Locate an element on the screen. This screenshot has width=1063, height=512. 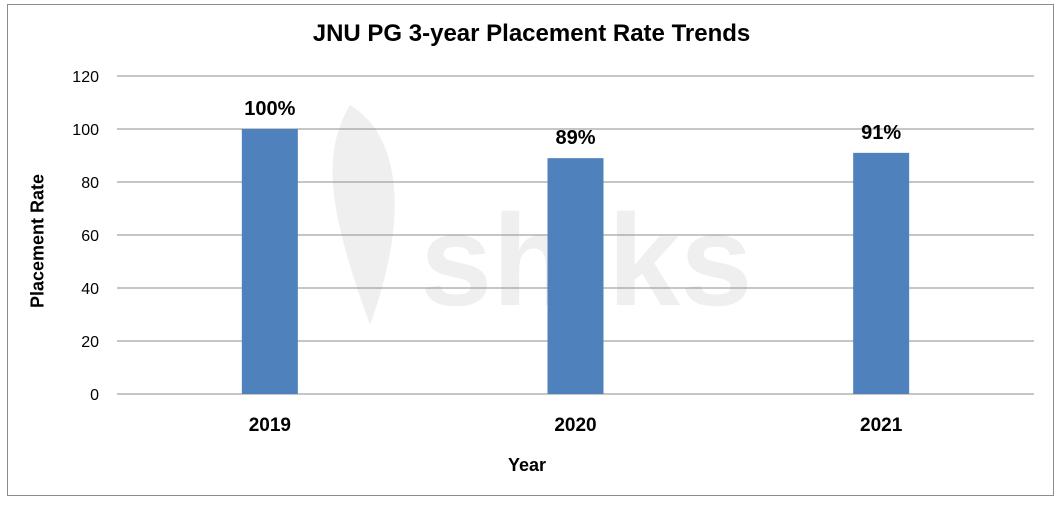
y-tick-label: 0 is located at coordinates (94, 395).